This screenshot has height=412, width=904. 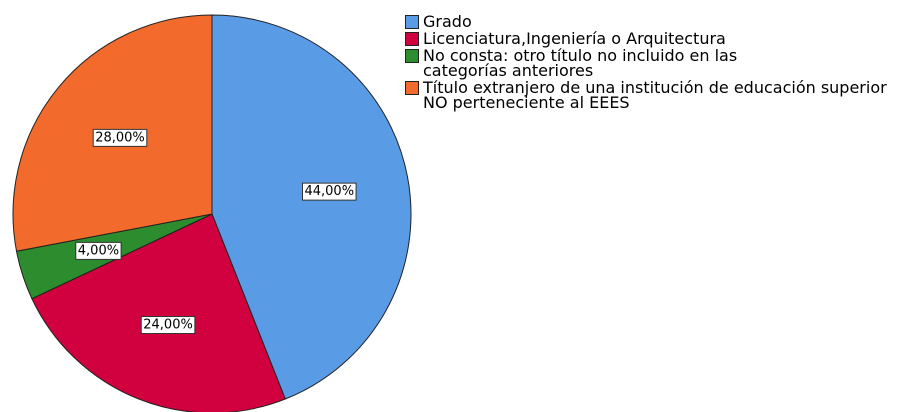 I want to click on data-label: 28,00%, so click(x=120, y=137).